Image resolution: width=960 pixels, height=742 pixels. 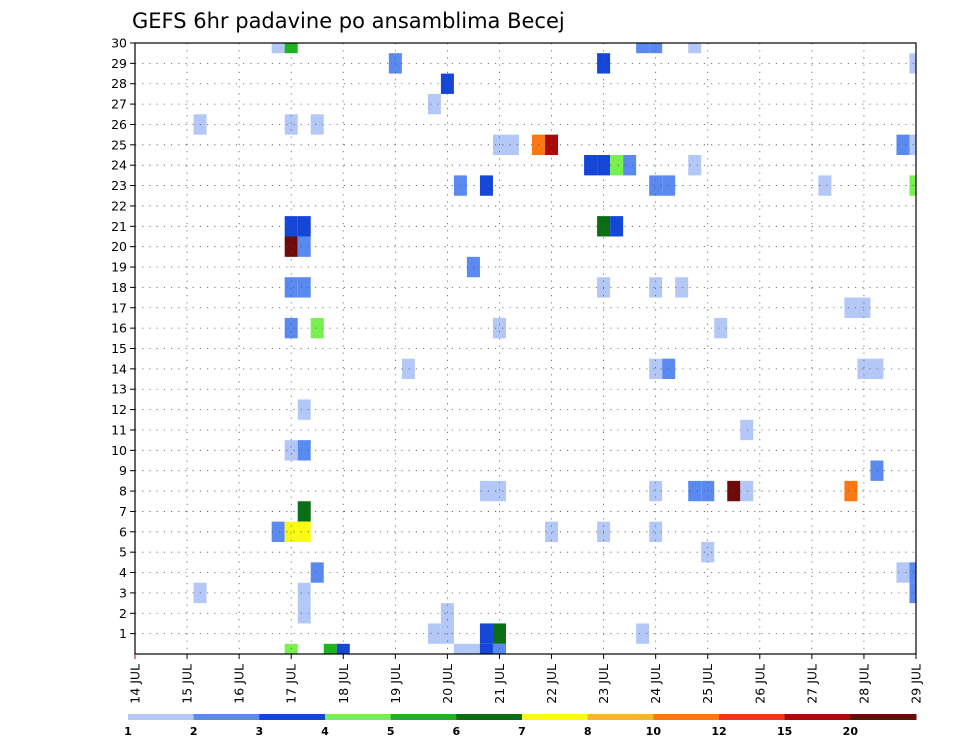 I want to click on colorbar-label: 5, so click(x=391, y=731).